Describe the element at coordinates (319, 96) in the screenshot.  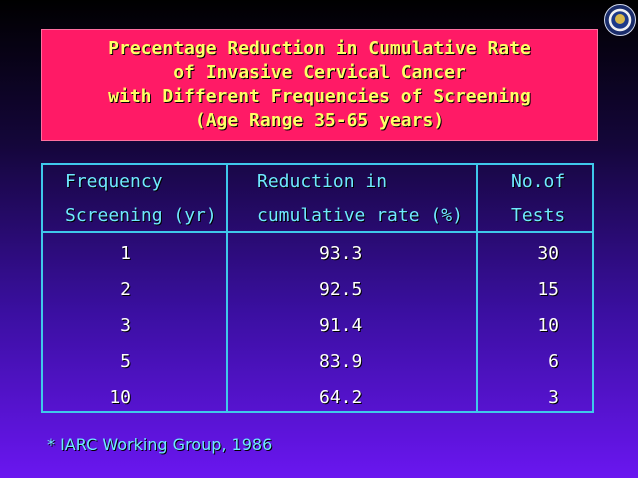
I see `title-line-3: with Different Frequencies of Screening` at that location.